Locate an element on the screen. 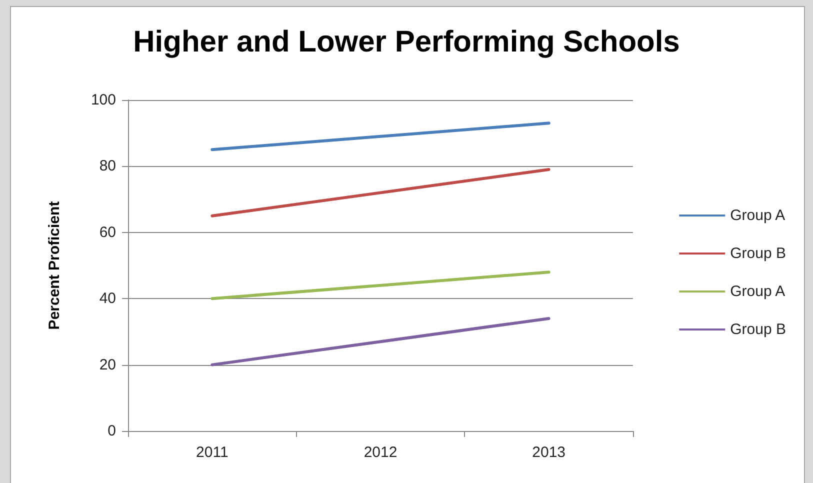 This screenshot has height=483, width=813. x-tick-label: 2011 is located at coordinates (212, 452).